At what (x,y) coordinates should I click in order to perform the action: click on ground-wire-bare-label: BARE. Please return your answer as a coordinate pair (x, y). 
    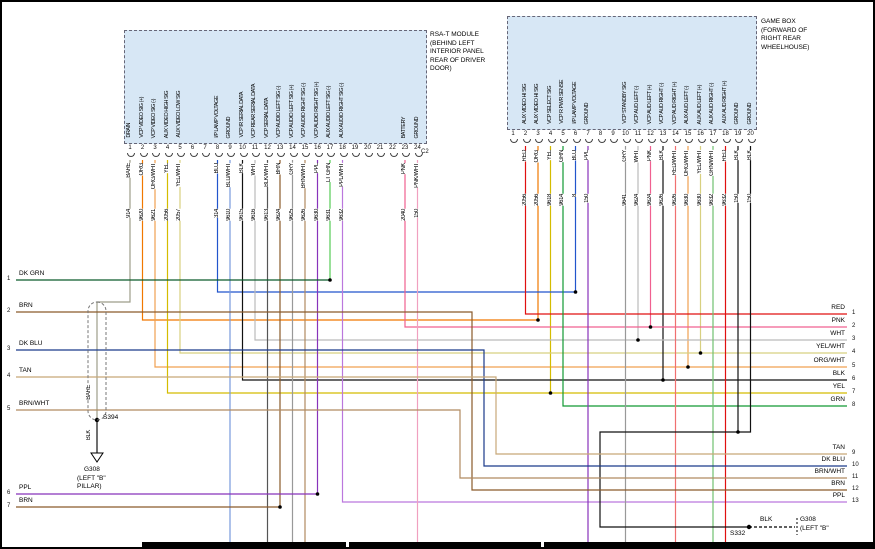
    Looking at the image, I should click on (89, 392).